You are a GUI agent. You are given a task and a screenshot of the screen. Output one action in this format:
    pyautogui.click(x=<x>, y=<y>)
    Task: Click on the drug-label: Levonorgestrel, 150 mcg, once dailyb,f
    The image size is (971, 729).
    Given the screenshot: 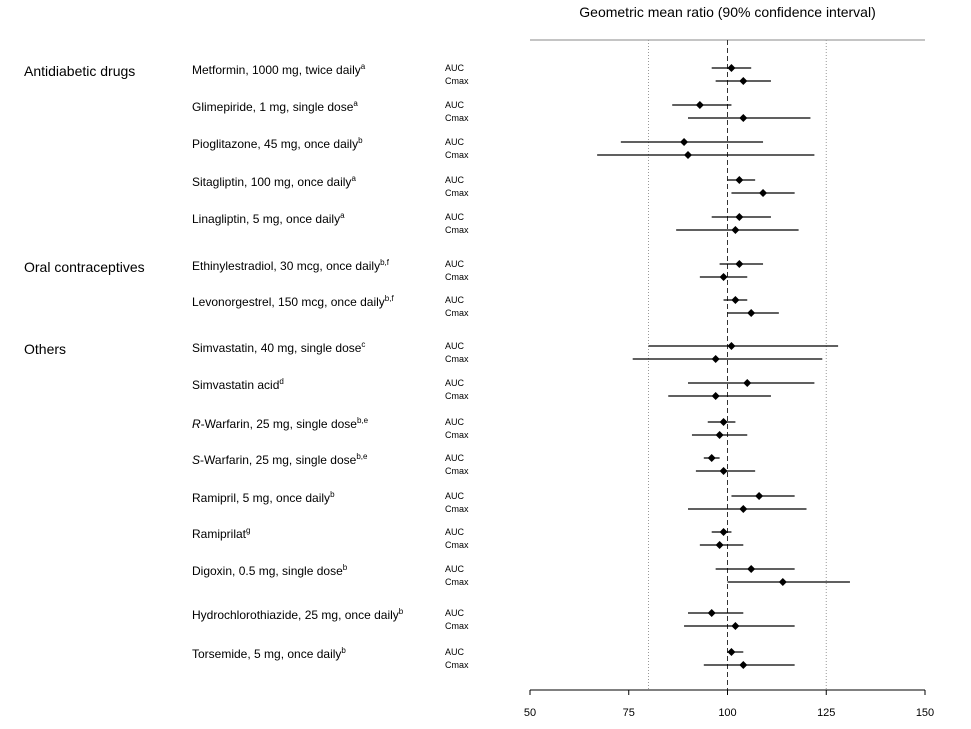 What is the action you would take?
    pyautogui.click(x=293, y=301)
    